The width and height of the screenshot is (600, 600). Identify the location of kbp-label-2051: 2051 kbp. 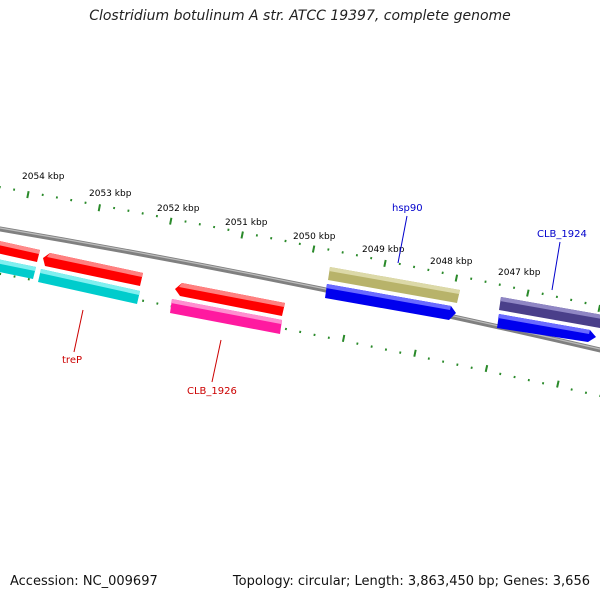
(246, 223).